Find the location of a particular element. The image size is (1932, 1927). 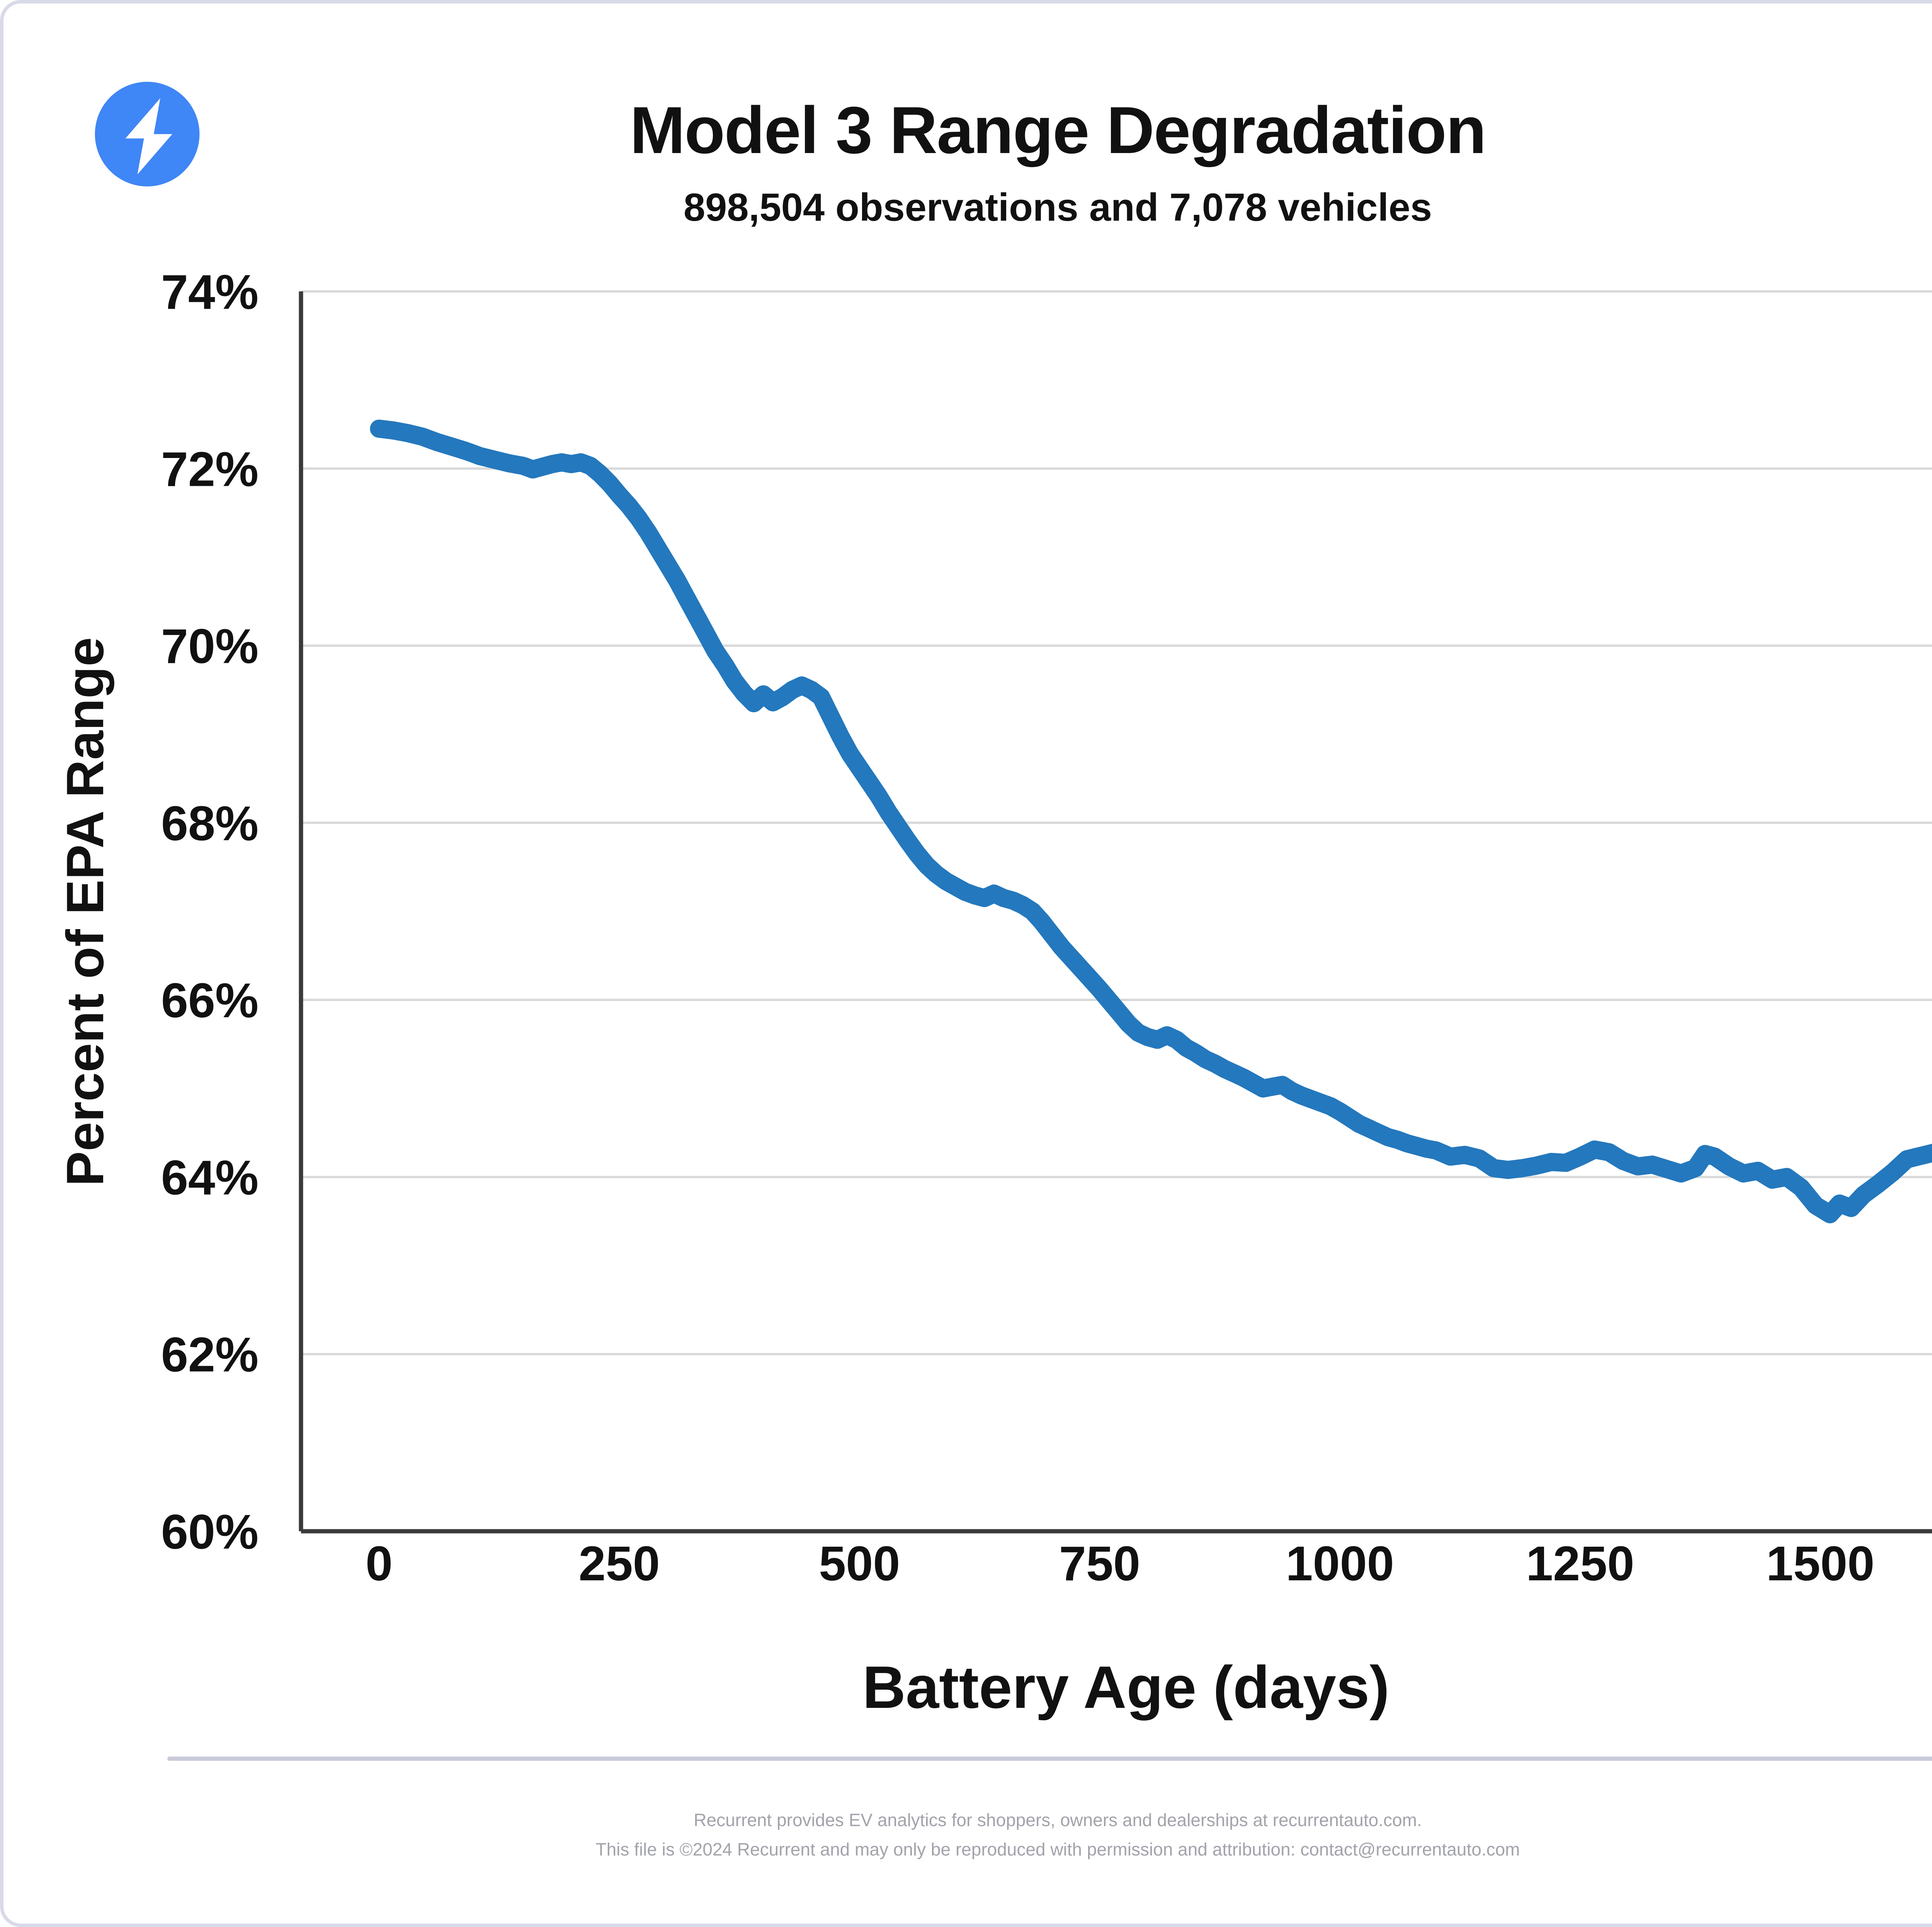

y-tick-label-72: 72% is located at coordinates (210, 469).